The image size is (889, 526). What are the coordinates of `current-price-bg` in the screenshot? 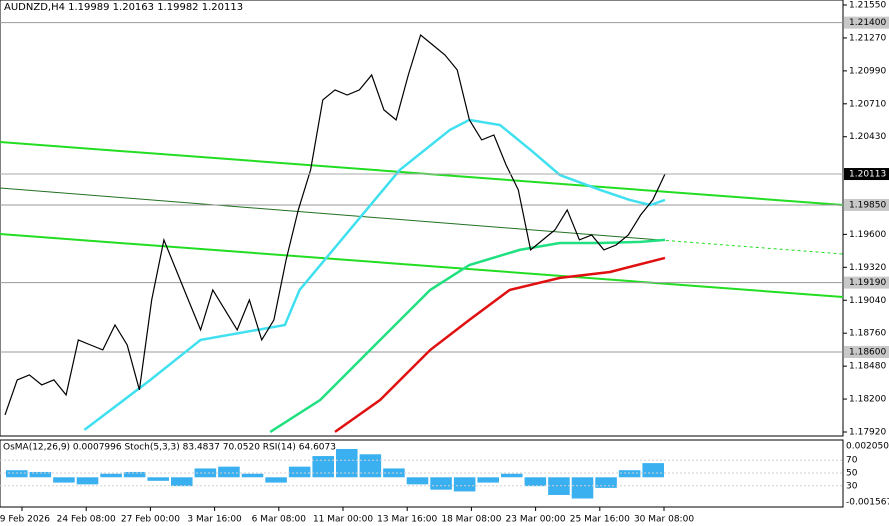 It's located at (866, 174).